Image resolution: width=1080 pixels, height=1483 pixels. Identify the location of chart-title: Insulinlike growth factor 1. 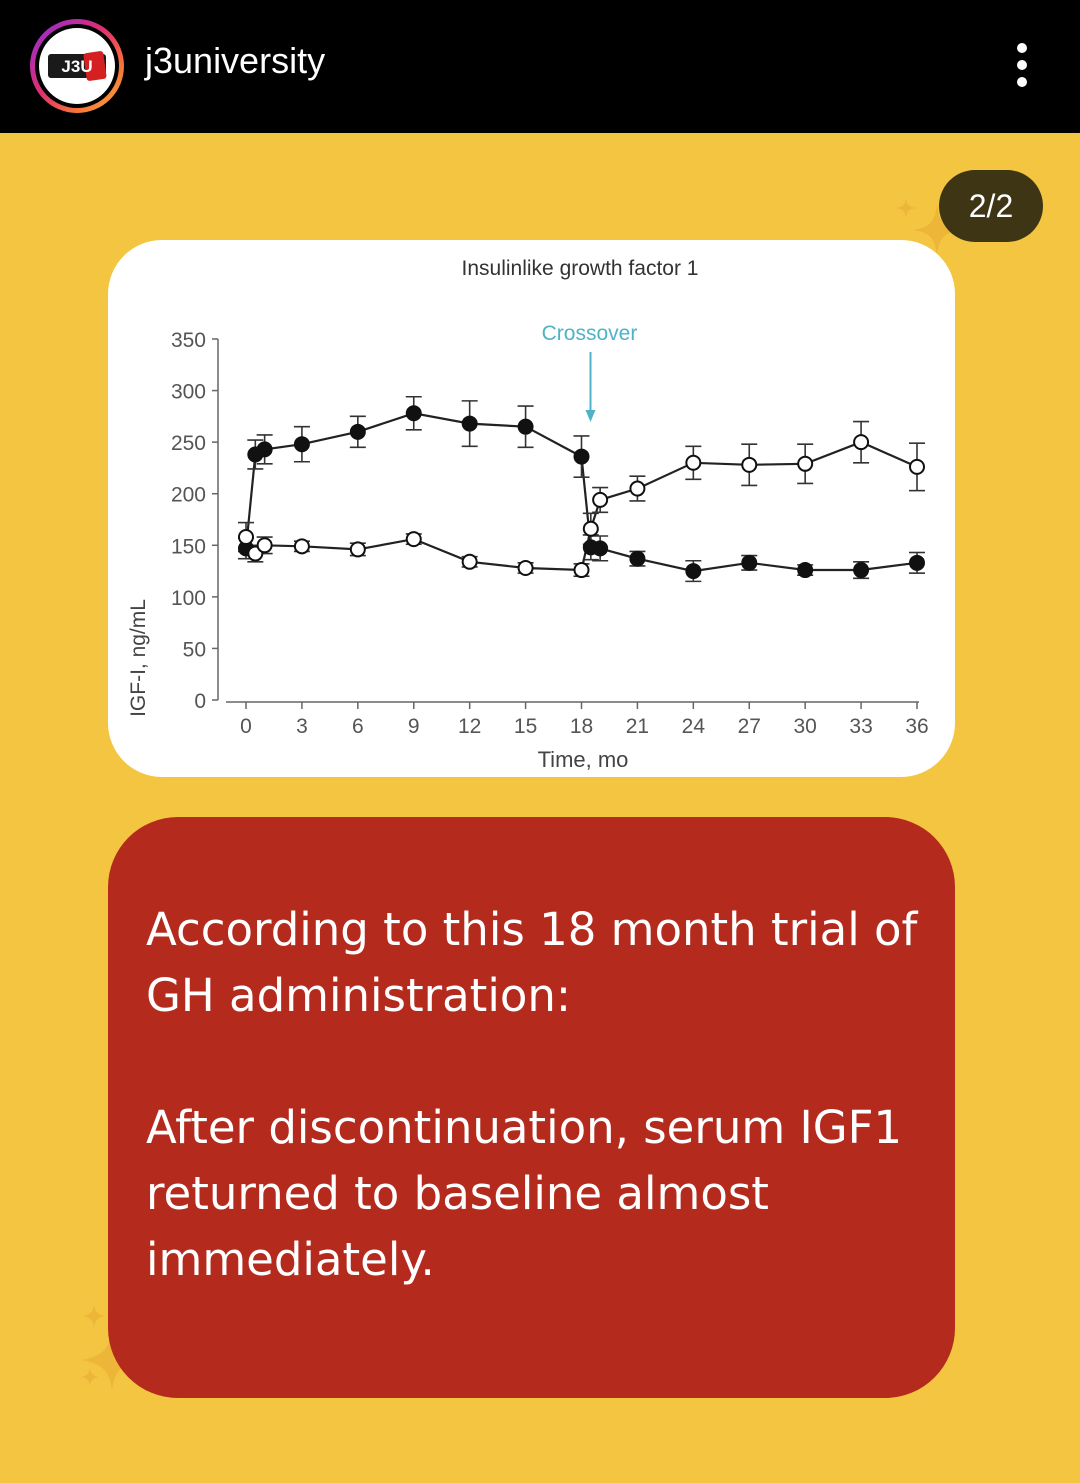
(580, 268).